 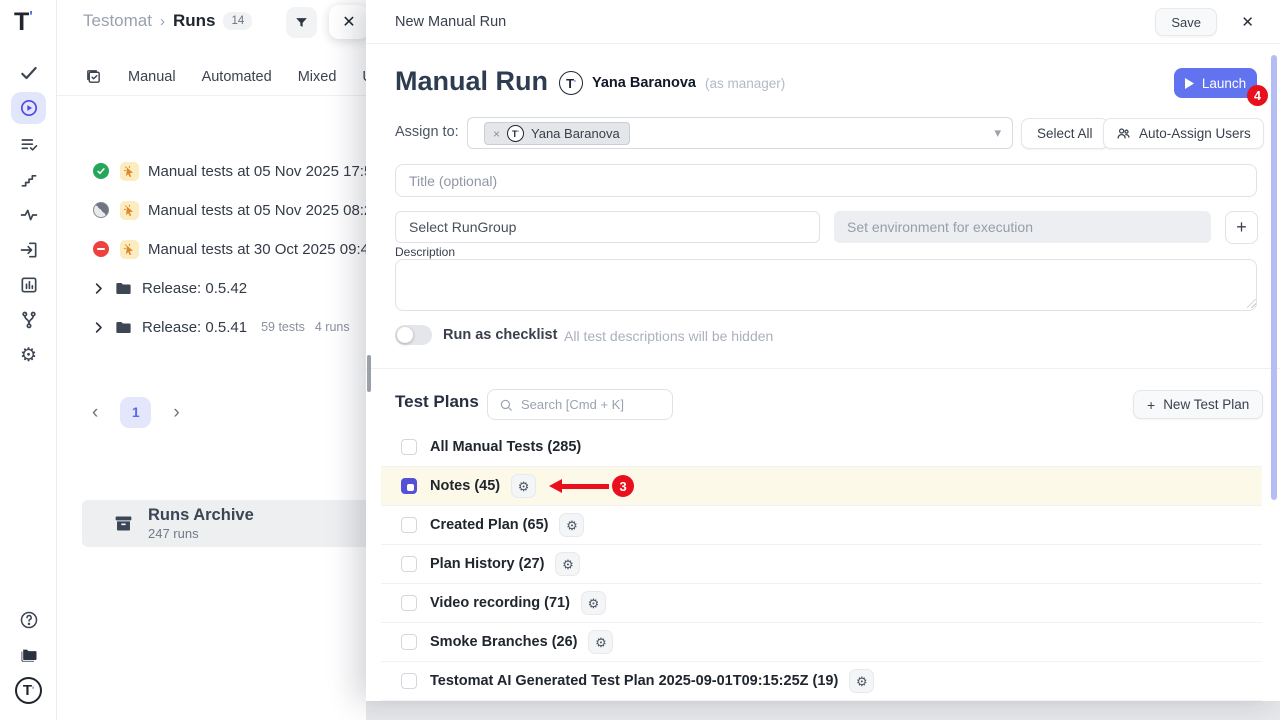 I want to click on search-icon, so click(x=506, y=405).